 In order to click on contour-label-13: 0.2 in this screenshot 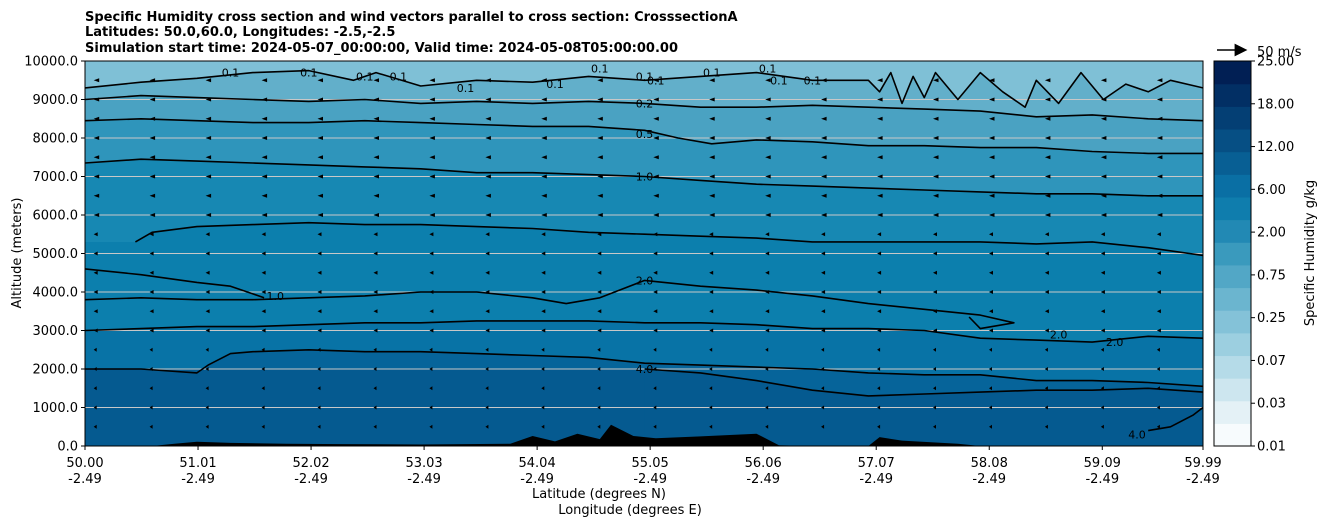, I will do `click(645, 103)`.